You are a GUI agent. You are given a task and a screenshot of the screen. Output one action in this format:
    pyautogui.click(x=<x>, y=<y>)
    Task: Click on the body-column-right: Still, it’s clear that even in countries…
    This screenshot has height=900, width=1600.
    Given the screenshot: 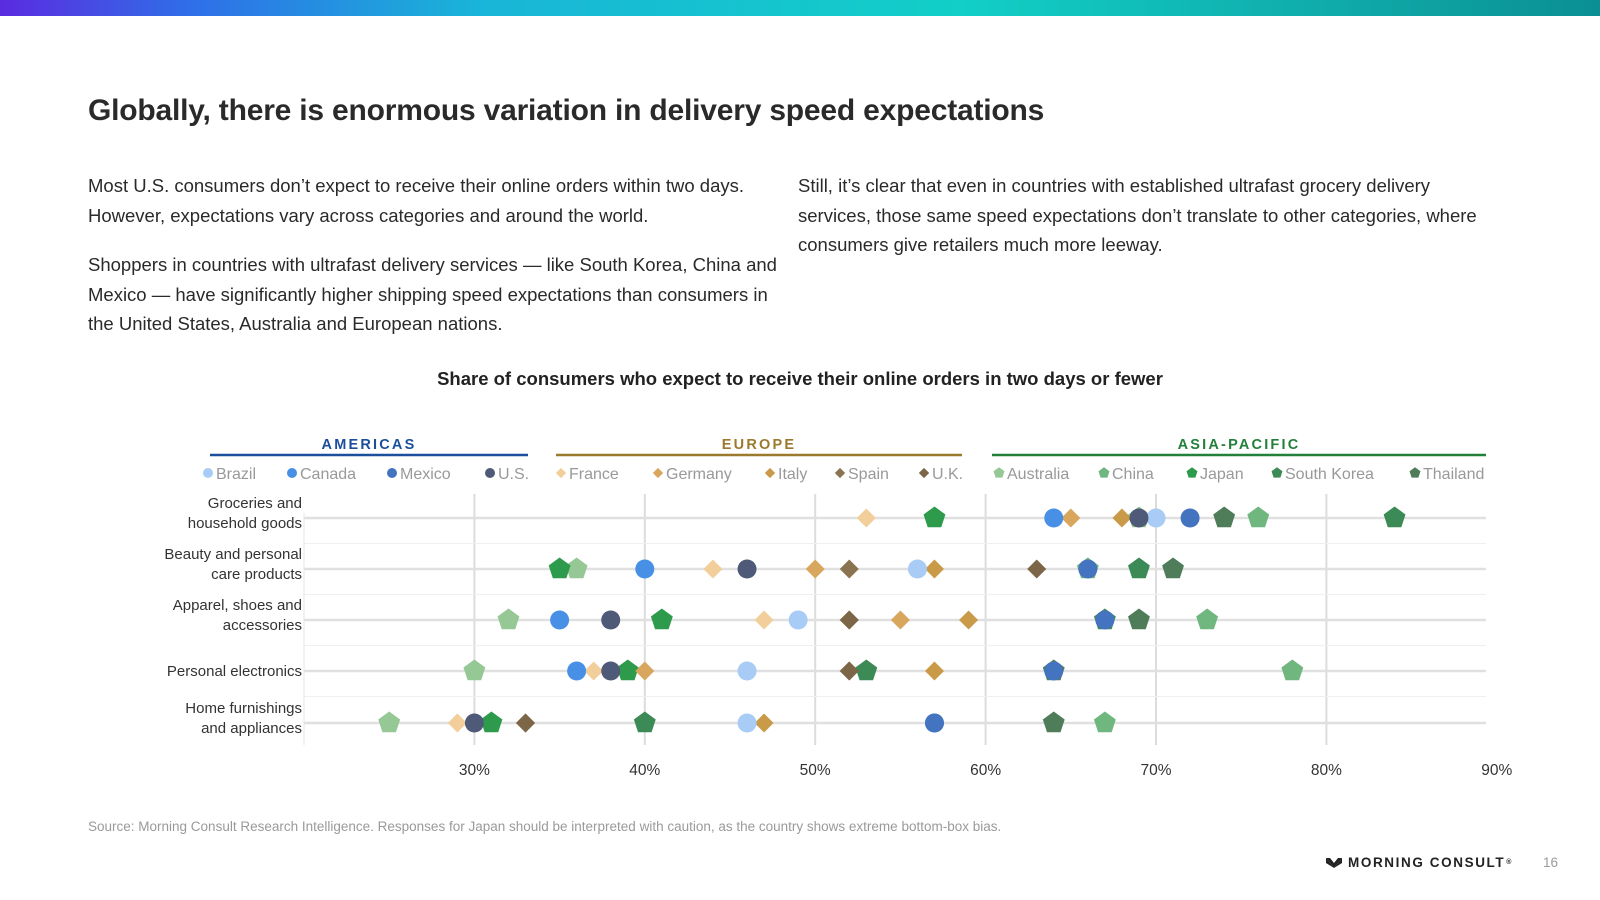 What is the action you would take?
    pyautogui.click(x=1148, y=225)
    